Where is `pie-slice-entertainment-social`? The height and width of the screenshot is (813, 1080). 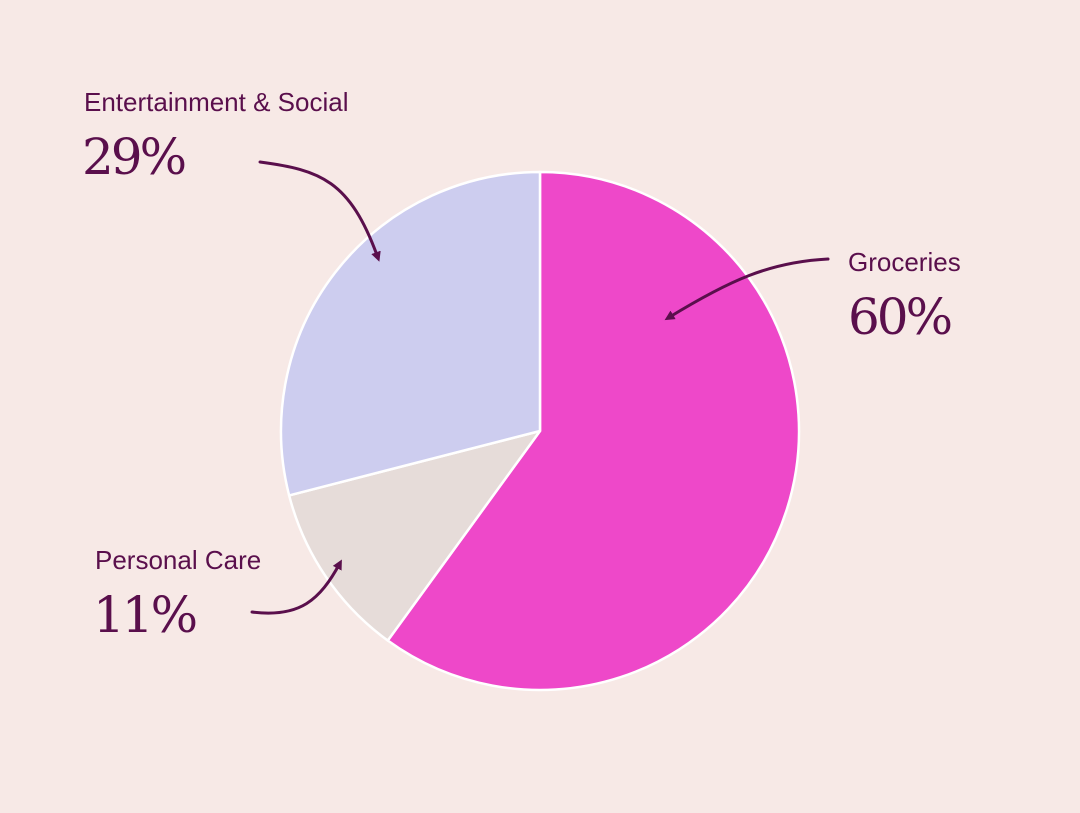
pie-slice-entertainment-social is located at coordinates (410, 333).